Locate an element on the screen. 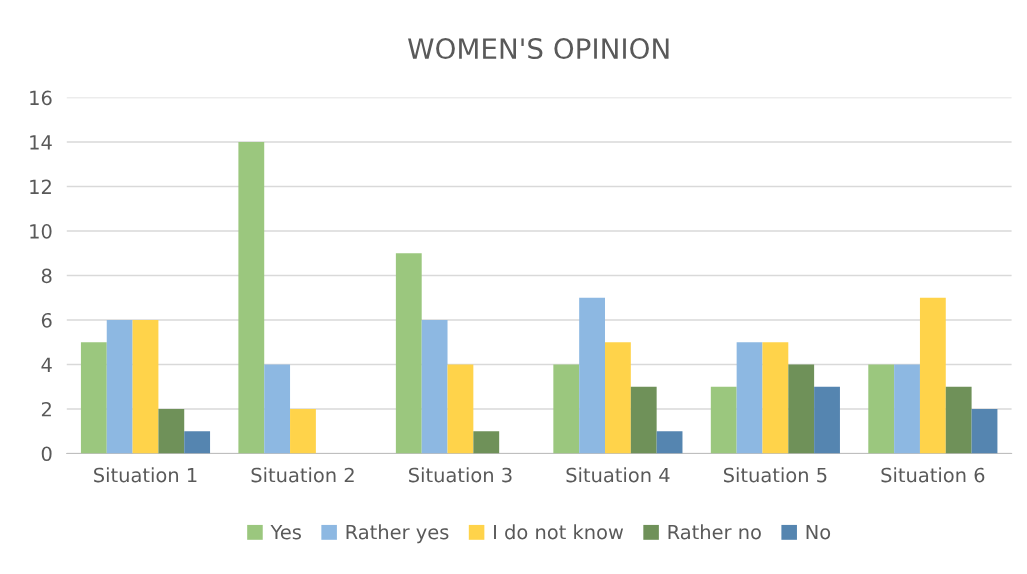 This screenshot has width=1027, height=574. x-tick-label: Situation 1 is located at coordinates (145, 475).